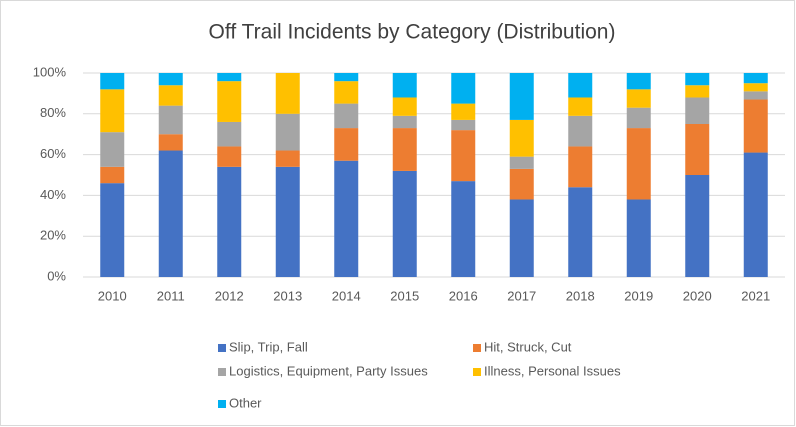  What do you see at coordinates (268, 346) in the screenshot?
I see `legend-label: Slip, Trip, Fall` at bounding box center [268, 346].